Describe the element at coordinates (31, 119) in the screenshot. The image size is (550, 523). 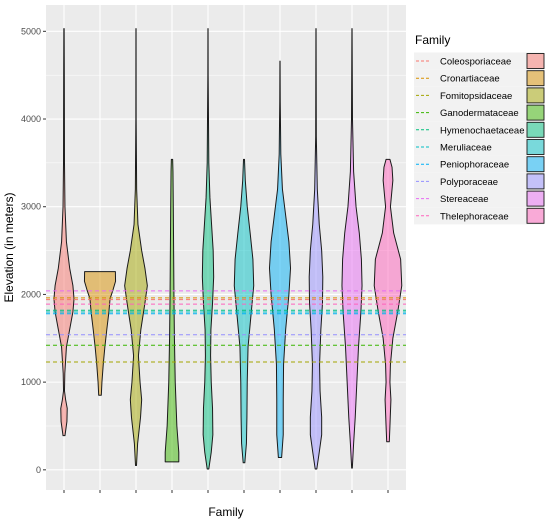
I see `y-tick-label: 4000` at that location.